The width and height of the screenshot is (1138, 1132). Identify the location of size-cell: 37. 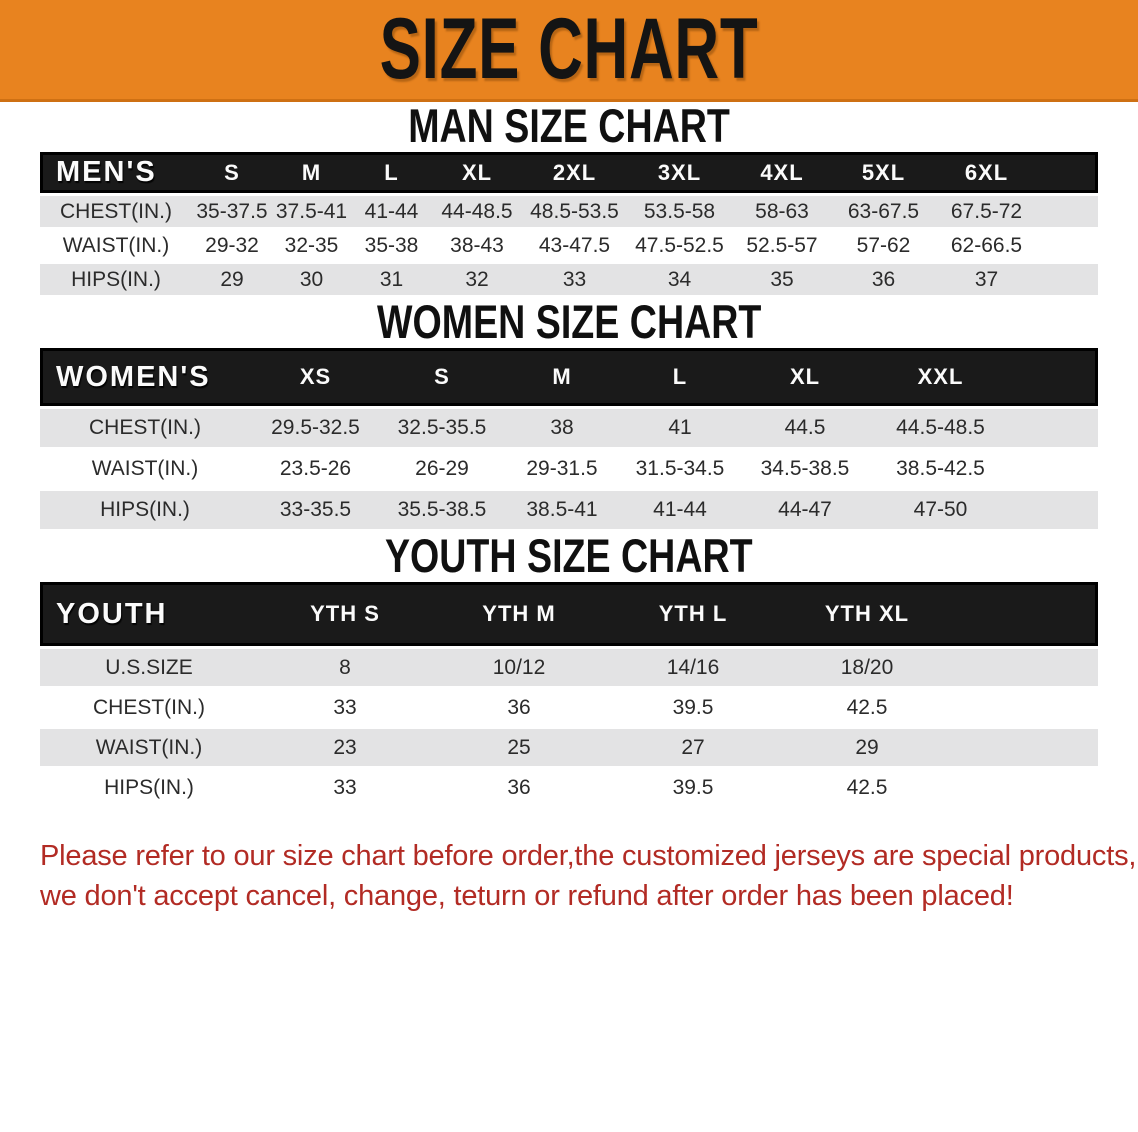
(986, 279).